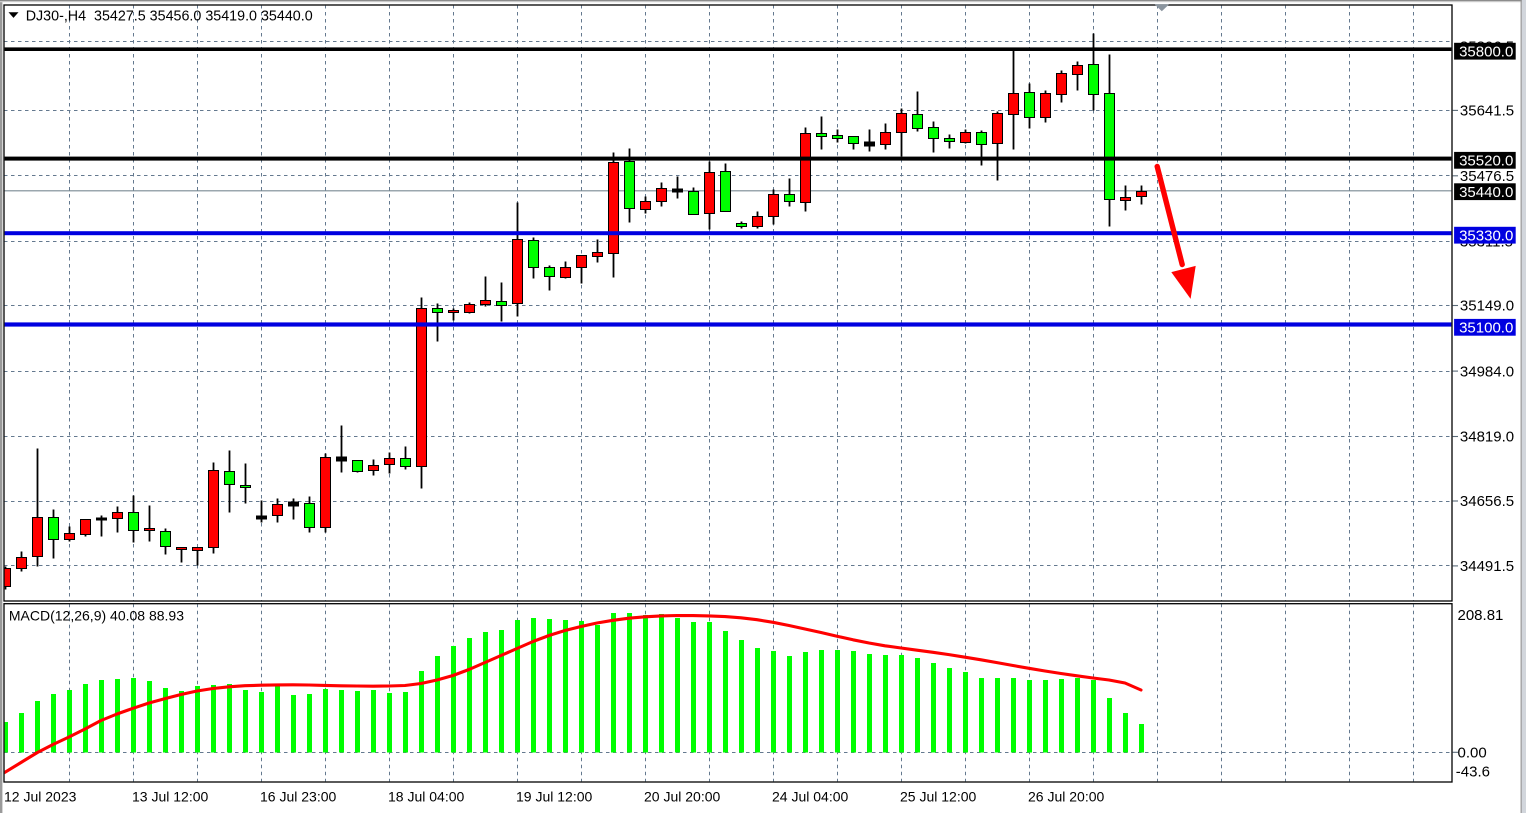 Image resolution: width=1526 pixels, height=813 pixels. Describe the element at coordinates (96, 616) in the screenshot. I see `svg-text: MACD(12,26,9) 40.08 88.93` at that location.